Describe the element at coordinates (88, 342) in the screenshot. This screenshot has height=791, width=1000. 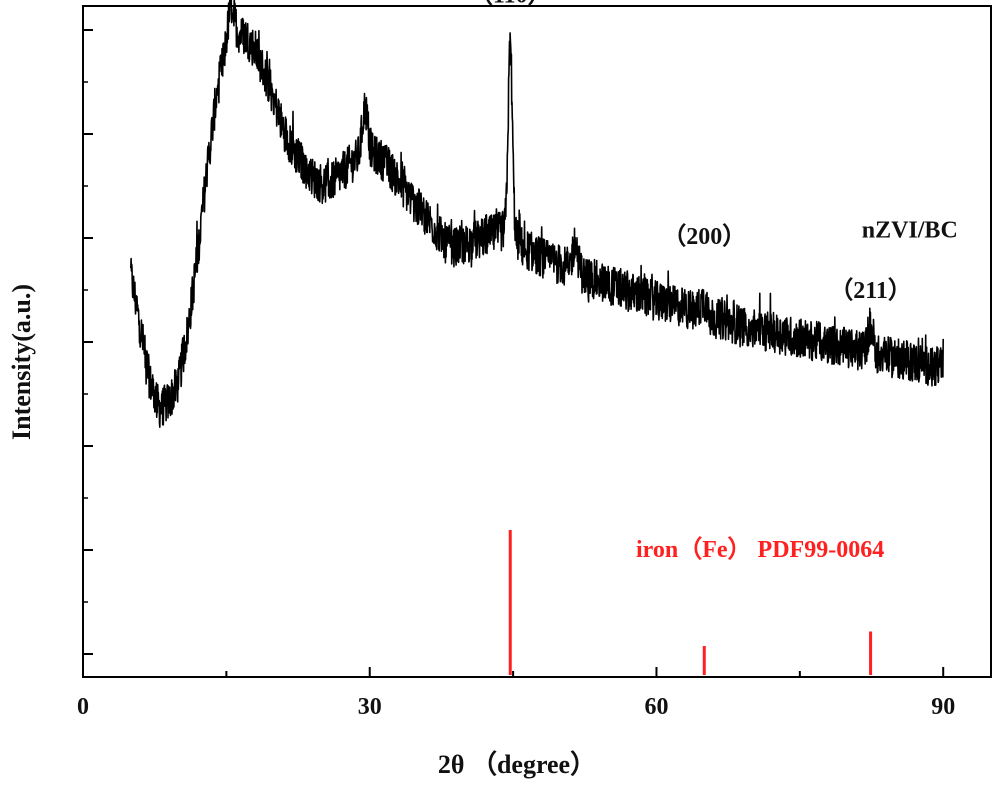
I see `y-axis-ticks` at that location.